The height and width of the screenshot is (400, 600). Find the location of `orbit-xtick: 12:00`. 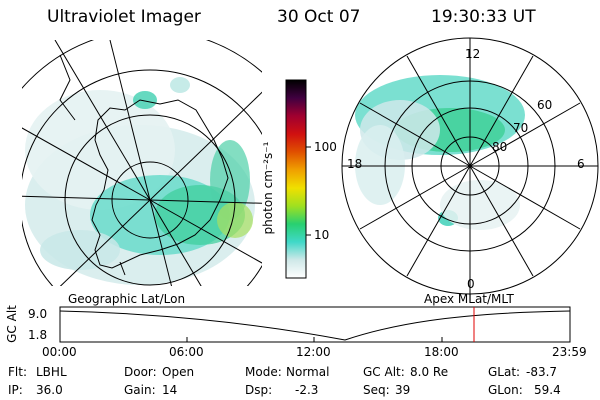

orbit-xtick: 12:00 is located at coordinates (313, 352).